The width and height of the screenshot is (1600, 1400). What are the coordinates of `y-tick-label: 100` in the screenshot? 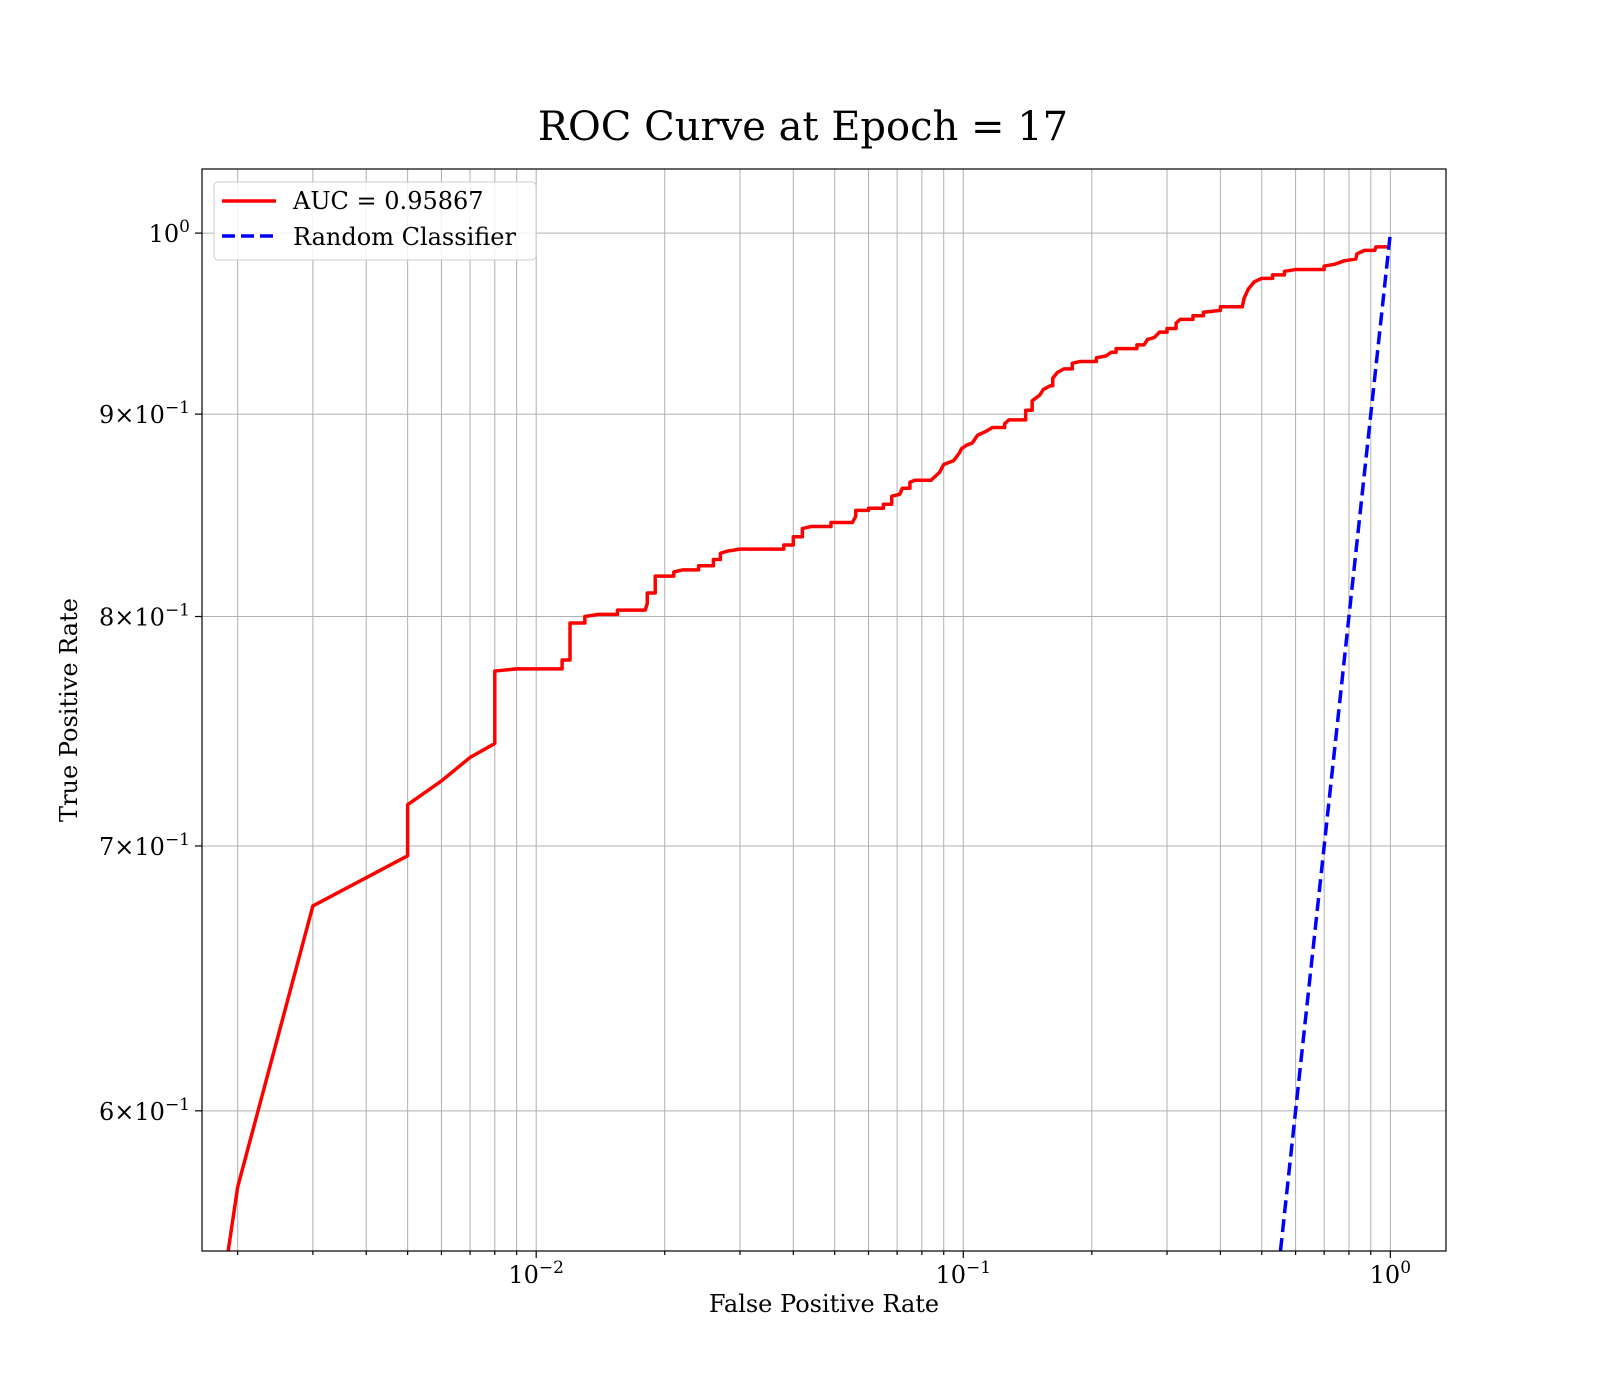 It's located at (169, 232).